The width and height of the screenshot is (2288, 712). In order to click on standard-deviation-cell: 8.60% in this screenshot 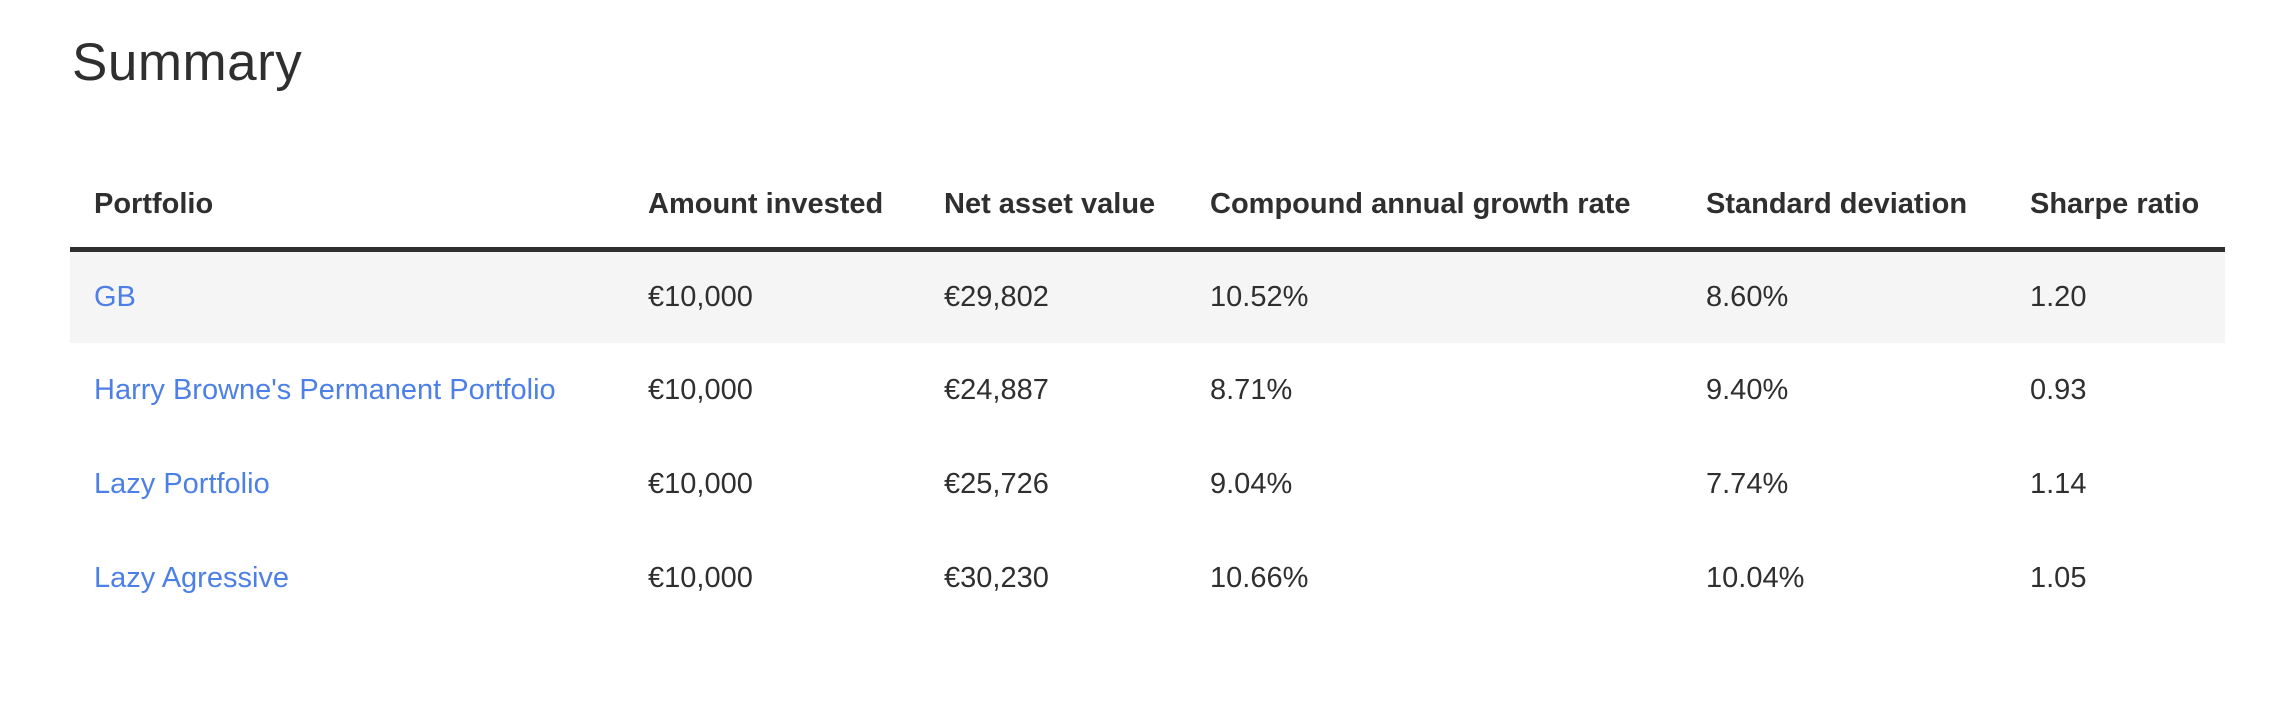, I will do `click(1747, 297)`.